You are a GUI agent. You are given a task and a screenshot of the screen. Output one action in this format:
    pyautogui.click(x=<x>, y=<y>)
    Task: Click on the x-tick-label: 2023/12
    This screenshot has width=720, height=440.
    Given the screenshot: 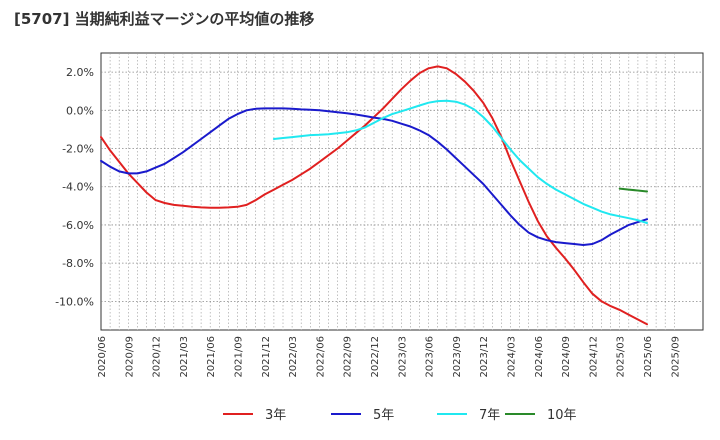 What is the action you would take?
    pyautogui.click(x=484, y=357)
    